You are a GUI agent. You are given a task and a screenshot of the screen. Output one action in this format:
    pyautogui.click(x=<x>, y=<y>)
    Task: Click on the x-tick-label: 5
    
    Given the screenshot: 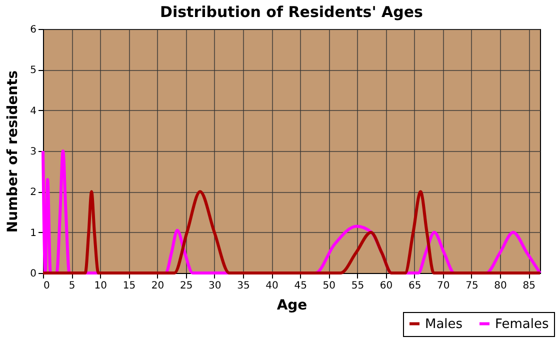 What is the action you would take?
    pyautogui.click(x=72, y=286)
    